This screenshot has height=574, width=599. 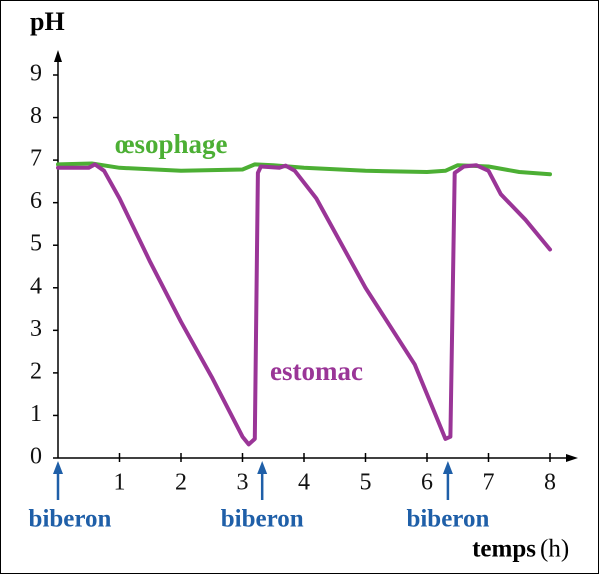 I want to click on y-tick-label: 3, so click(x=36, y=329).